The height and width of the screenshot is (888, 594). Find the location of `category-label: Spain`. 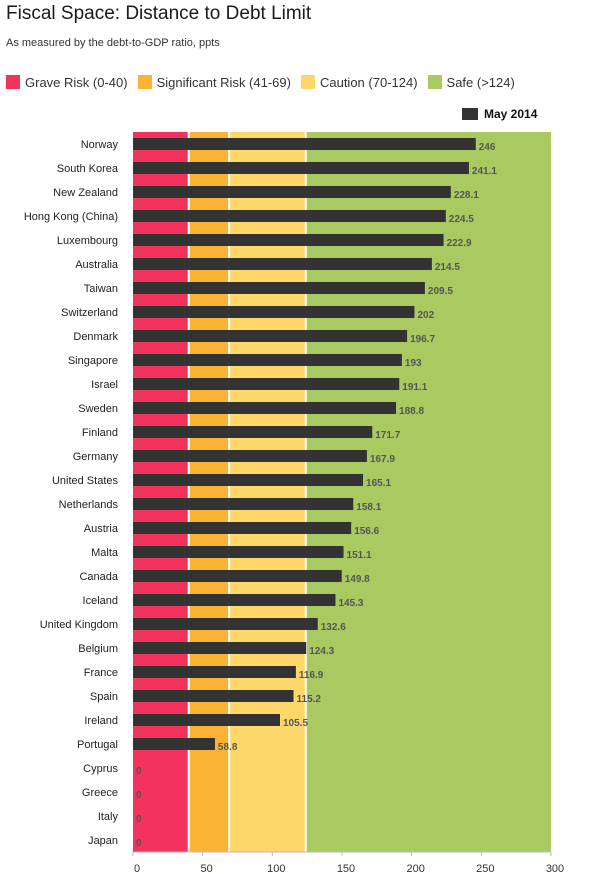

category-label: Spain is located at coordinates (104, 697).